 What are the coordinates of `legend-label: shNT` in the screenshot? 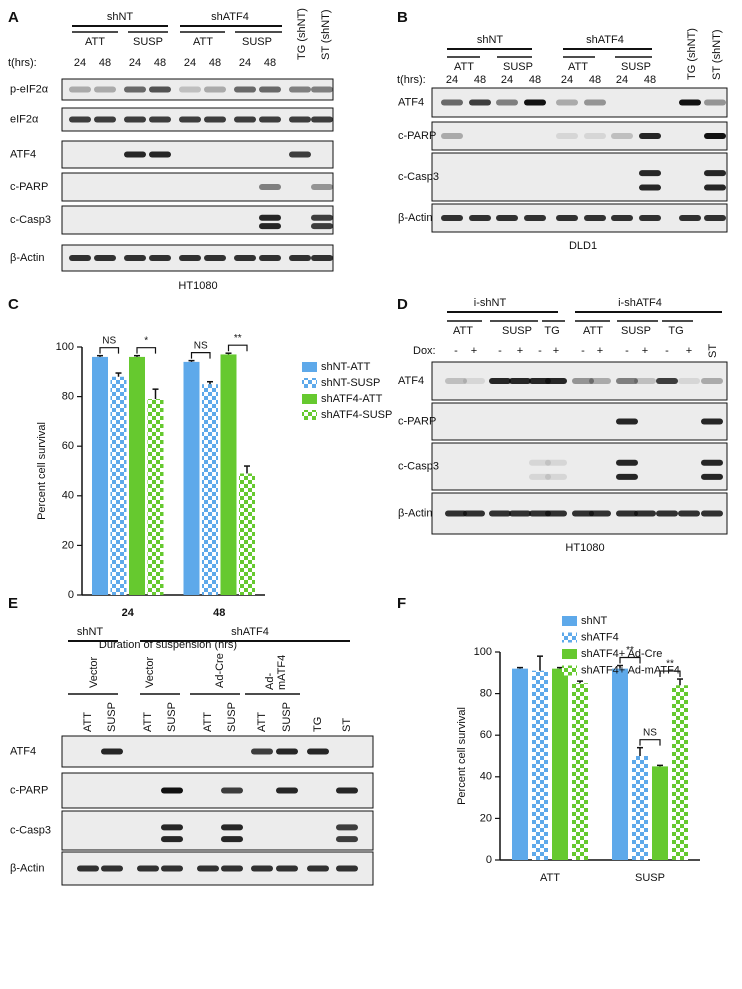 It's located at (594, 621).